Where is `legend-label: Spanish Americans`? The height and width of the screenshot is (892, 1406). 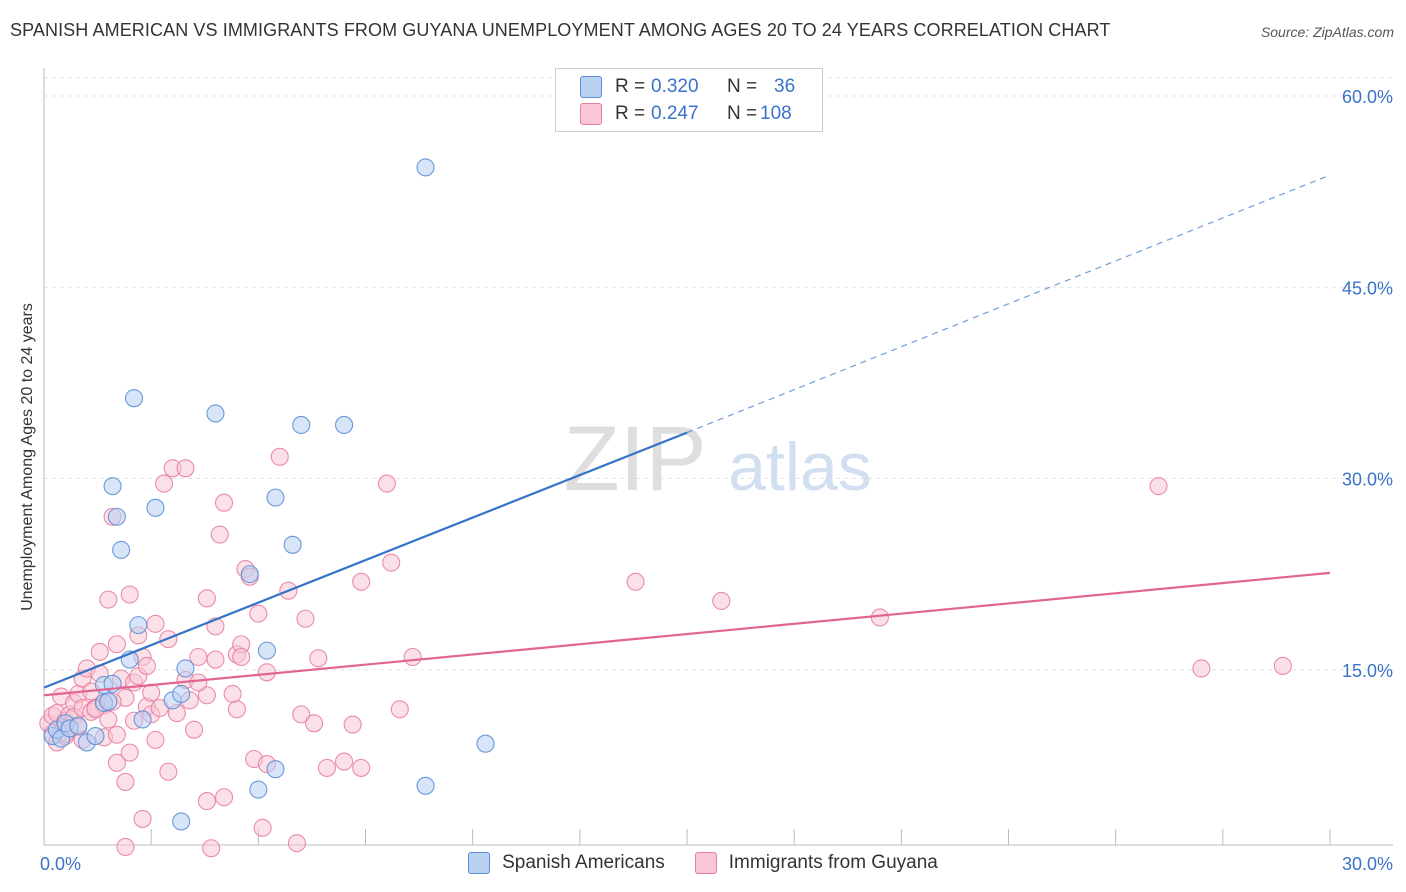 legend-label: Spanish Americans is located at coordinates (583, 862).